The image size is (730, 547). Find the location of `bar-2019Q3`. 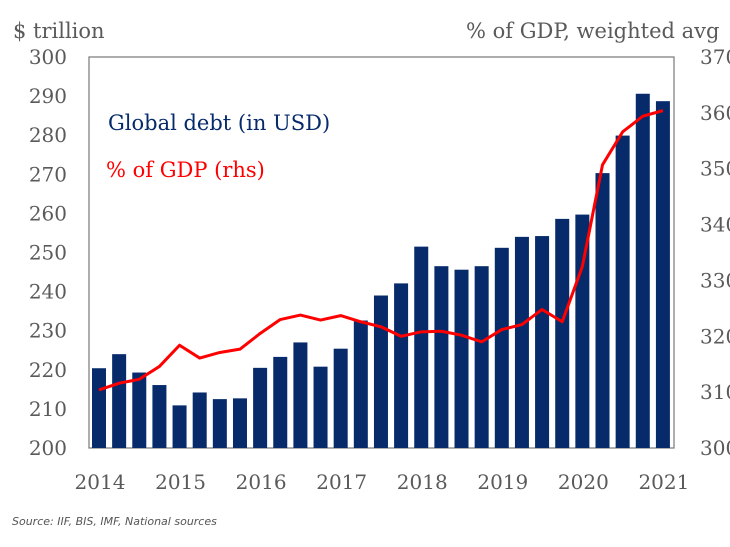

bar-2019Q3 is located at coordinates (542, 342).